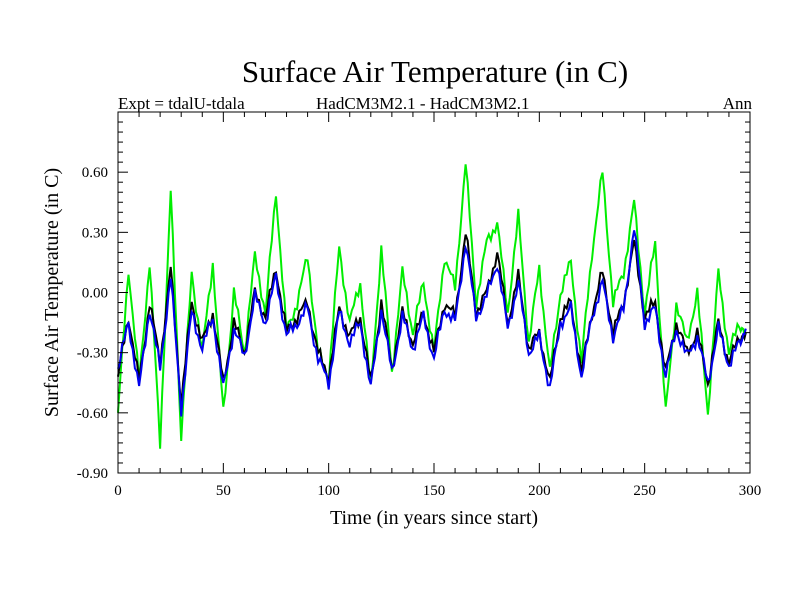 Image resolution: width=800 pixels, height=600 pixels. I want to click on experiment-label: Expt = tdalU-tdala, so click(181, 103).